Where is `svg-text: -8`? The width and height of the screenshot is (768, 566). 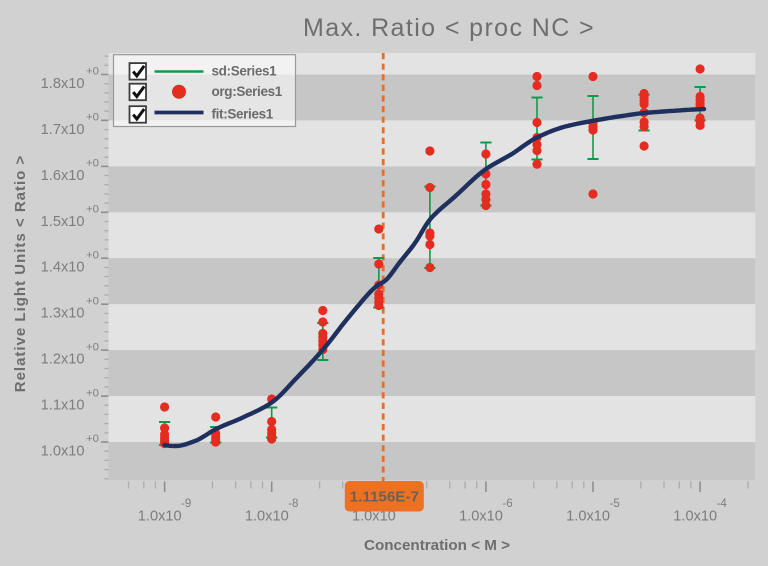 svg-text: -8 is located at coordinates (293, 504).